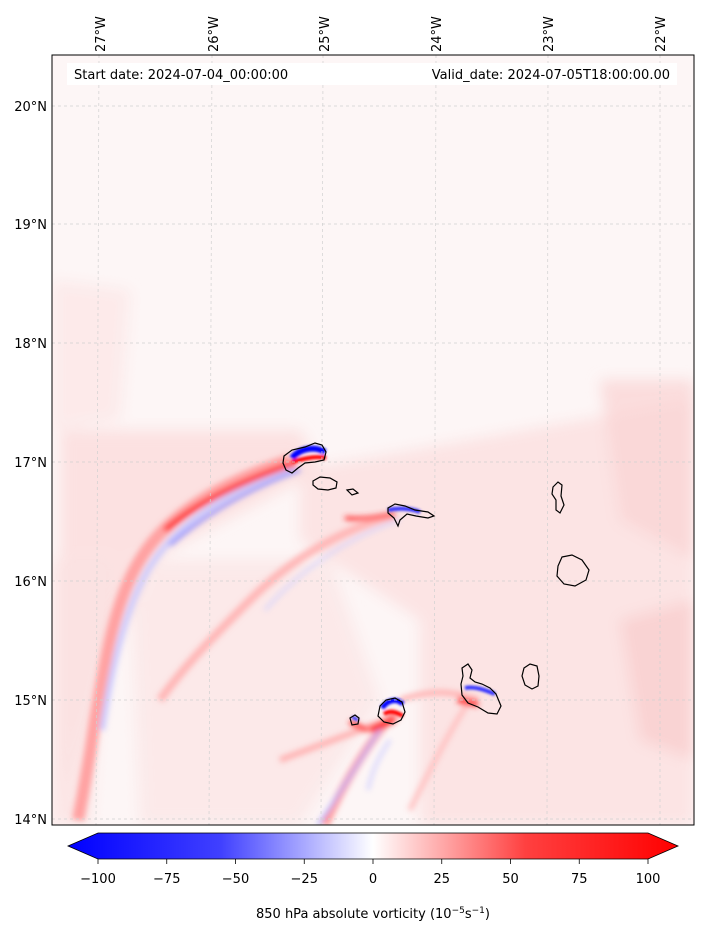 Image resolution: width=703 pixels, height=936 pixels. I want to click on latitude-labels: 20°N 19°N 18°N 17°N 16°N 15°N 14°N, so click(30, 464).